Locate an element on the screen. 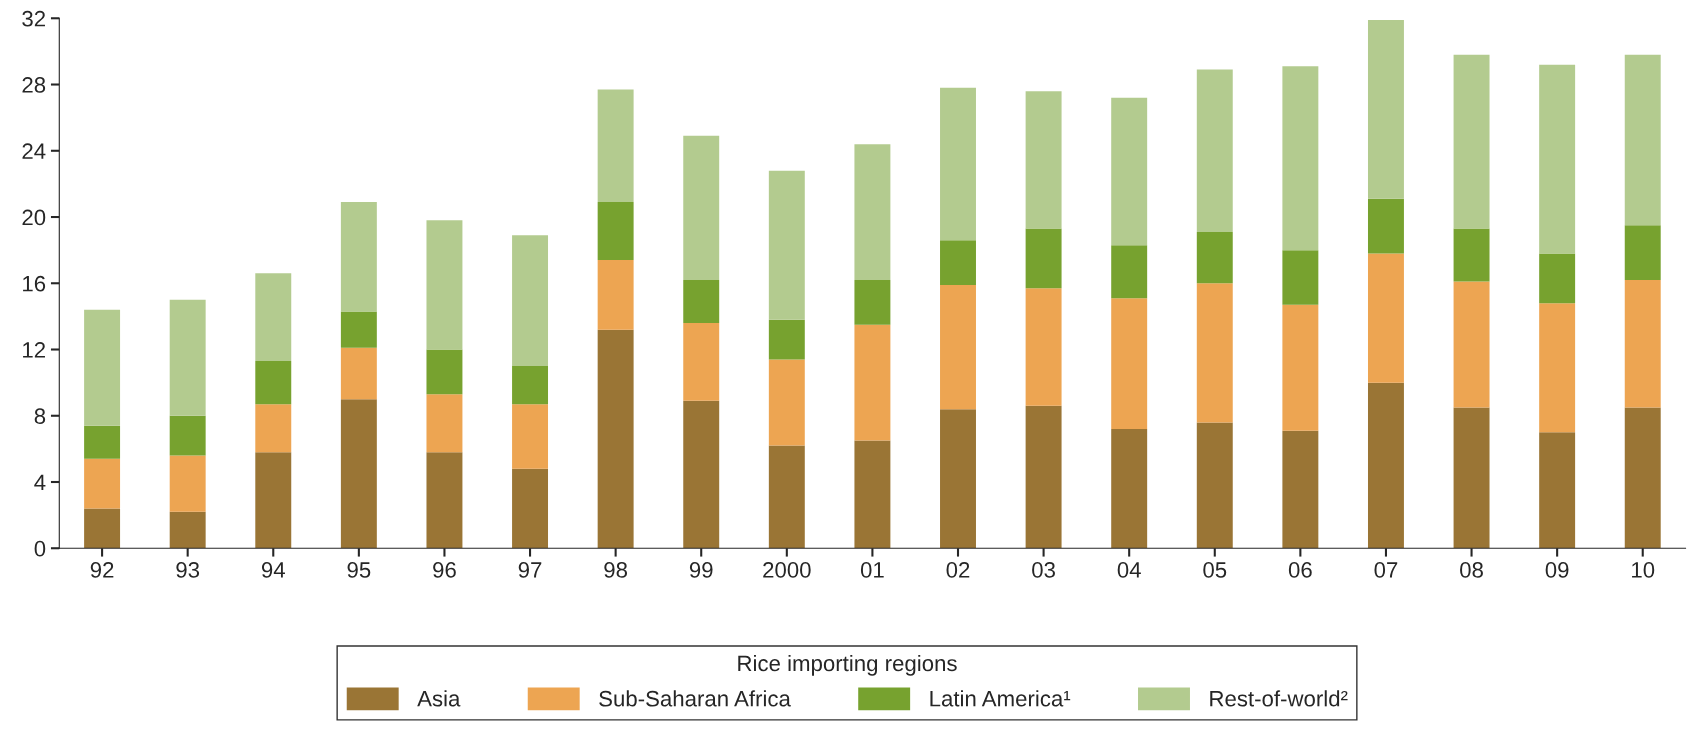  x-tick-label: 07 is located at coordinates (1386, 570).